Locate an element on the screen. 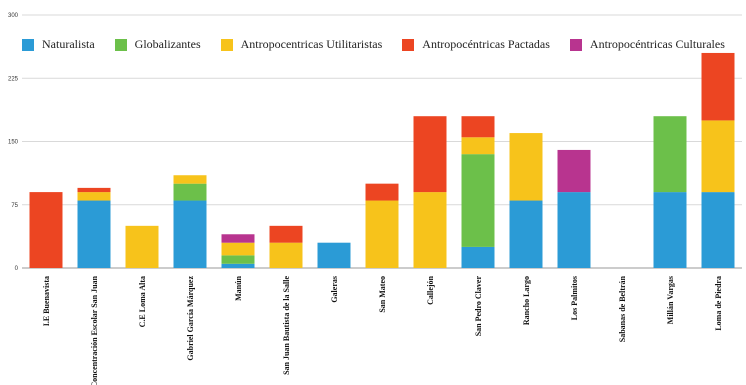 The image size is (746, 385). legend-item-naturalista: Naturalista is located at coordinates (58, 44).